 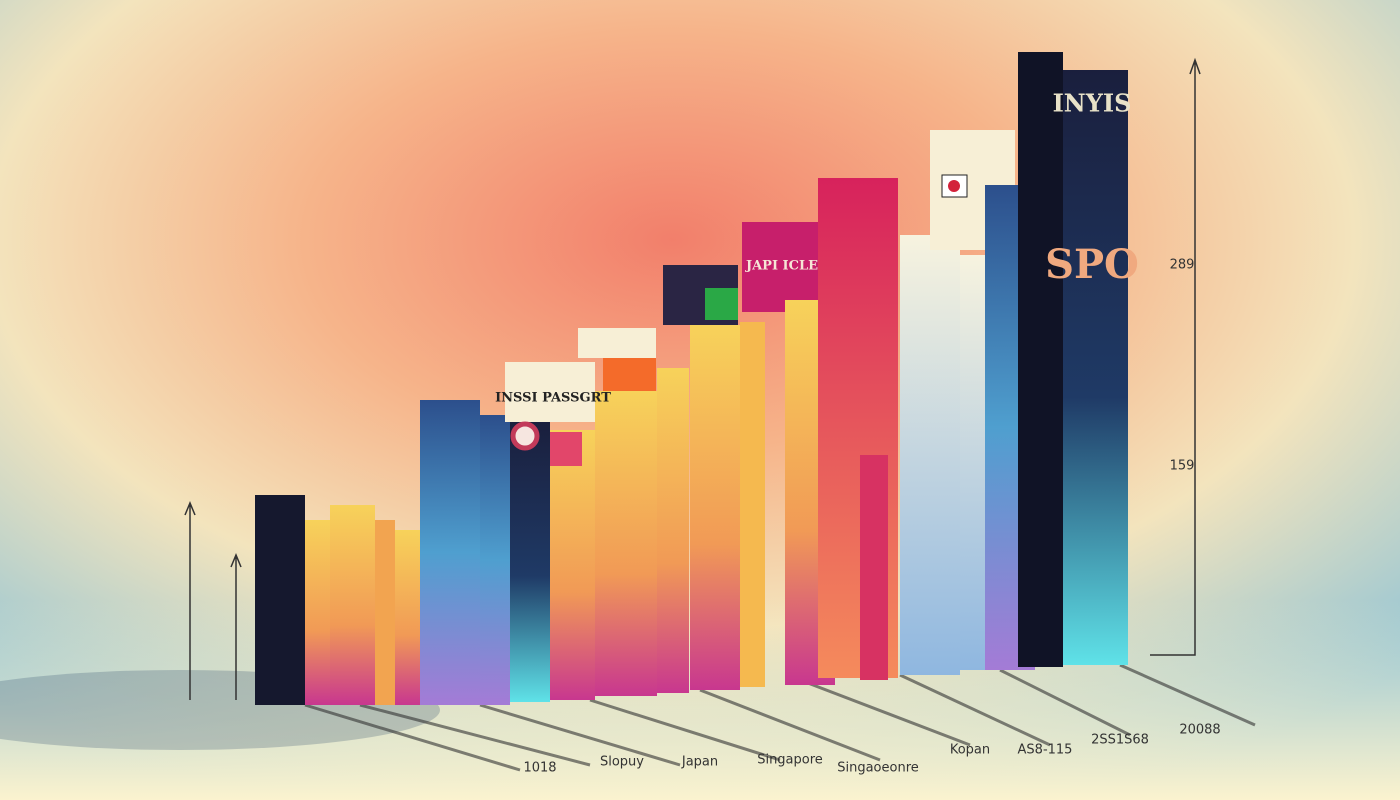 I want to click on cover-title: INYIS, so click(x=1092, y=103).